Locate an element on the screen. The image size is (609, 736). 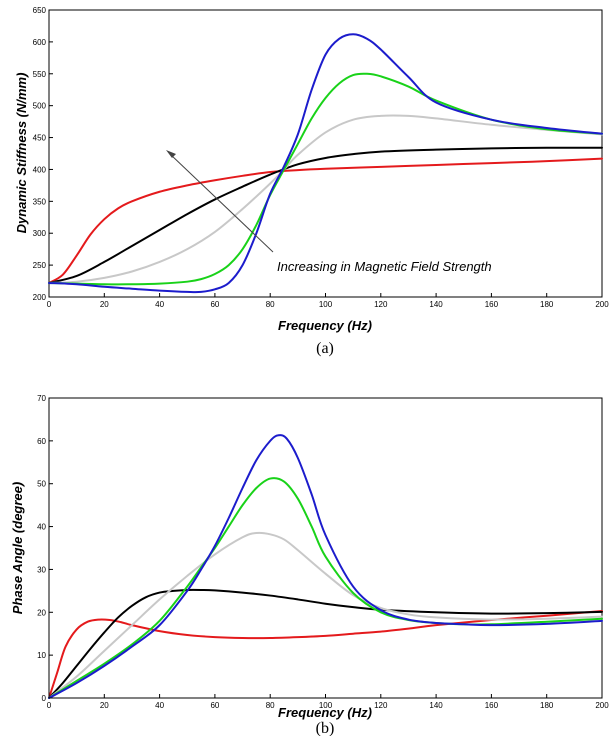
chart-b-y-tick-label: 30 is located at coordinates (41, 569).